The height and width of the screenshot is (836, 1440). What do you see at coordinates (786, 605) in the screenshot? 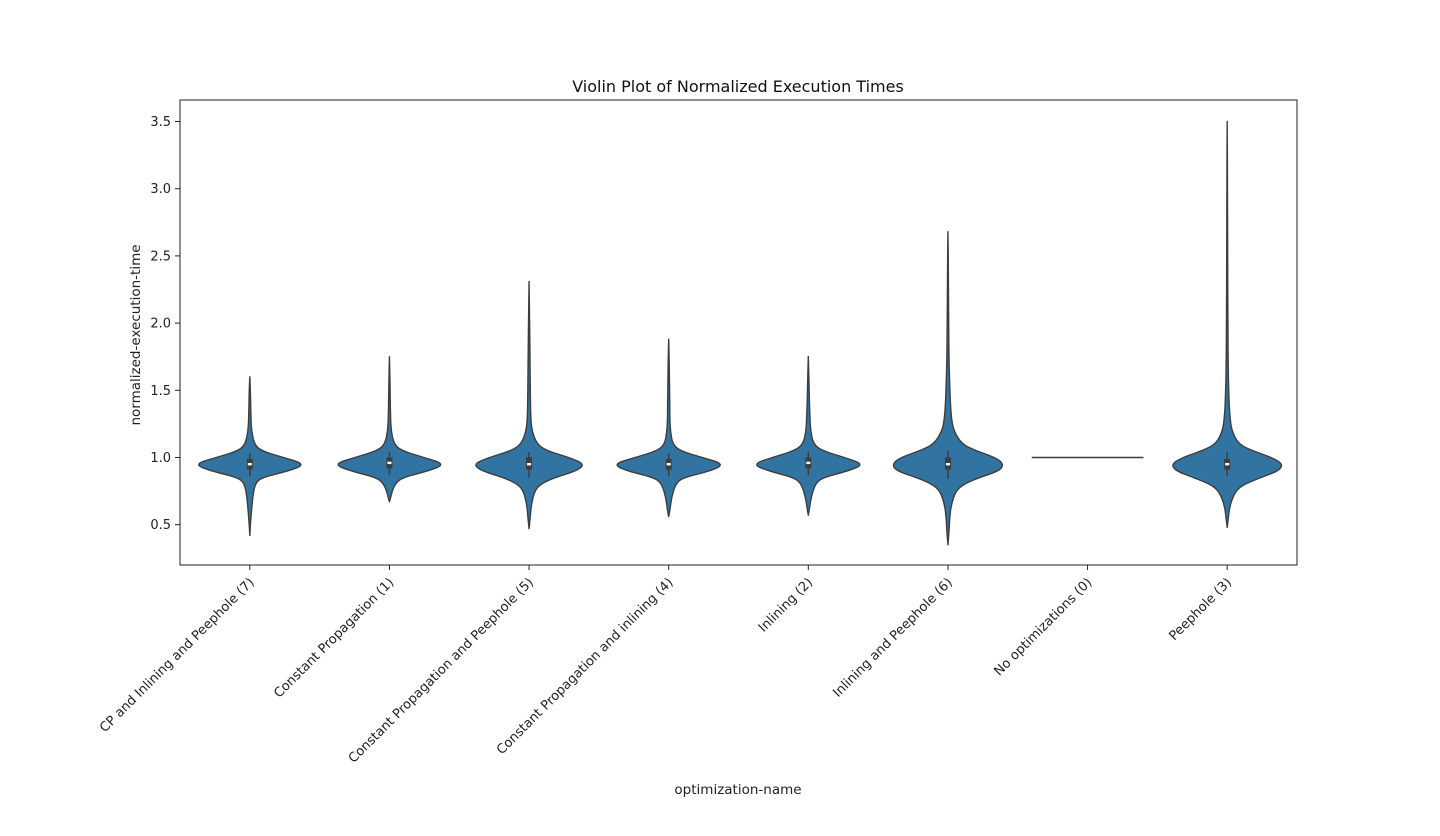
I see `x-tick-label: Inlining (2)` at bounding box center [786, 605].